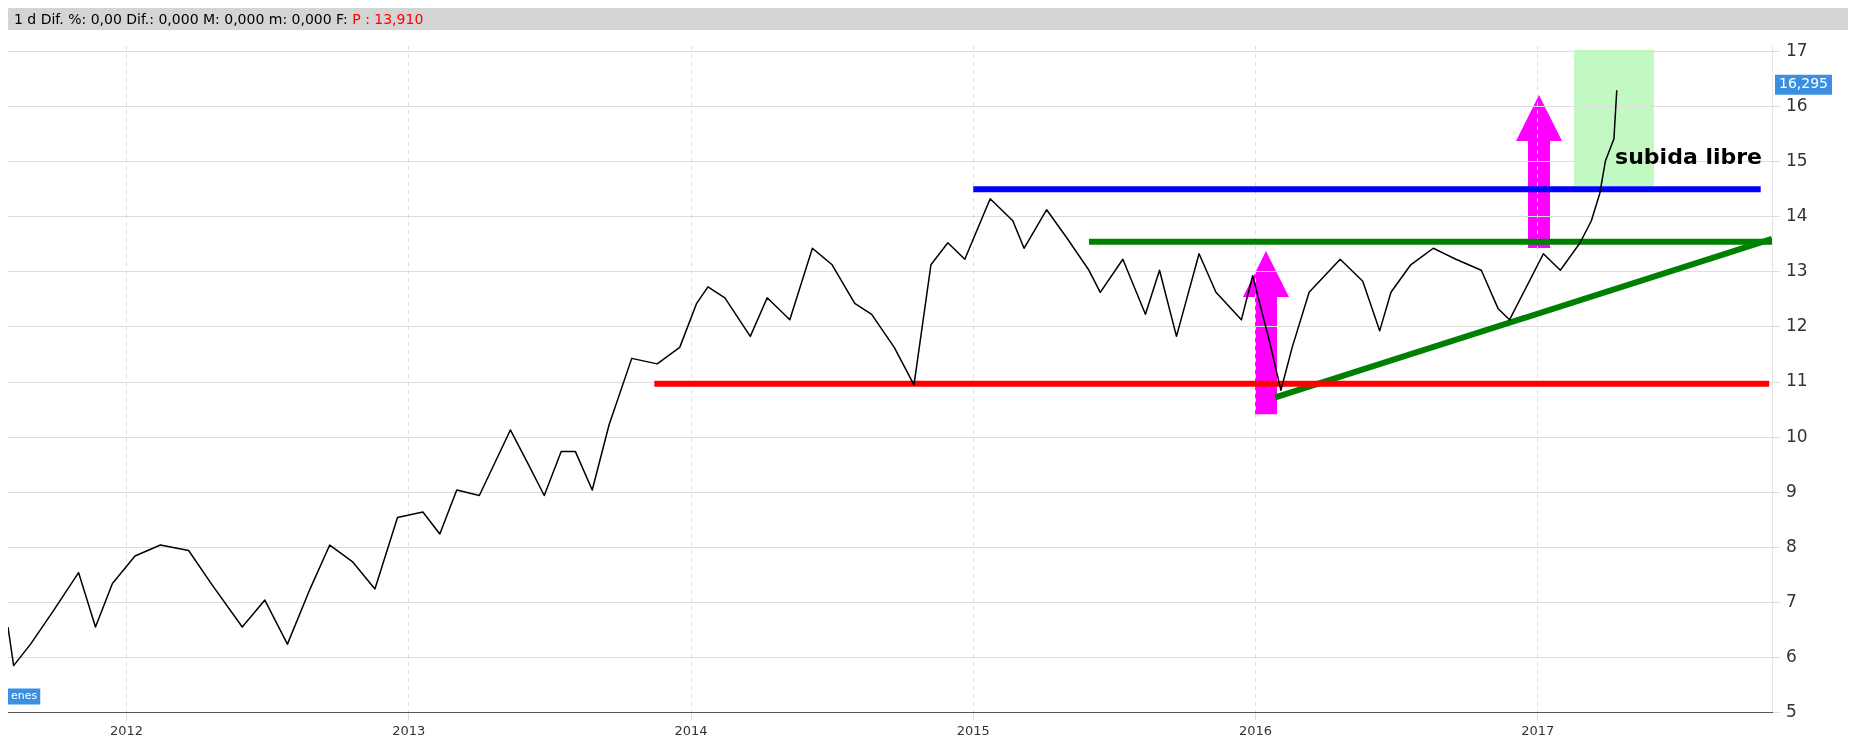  I want to click on annotation: enes, so click(24, 696).